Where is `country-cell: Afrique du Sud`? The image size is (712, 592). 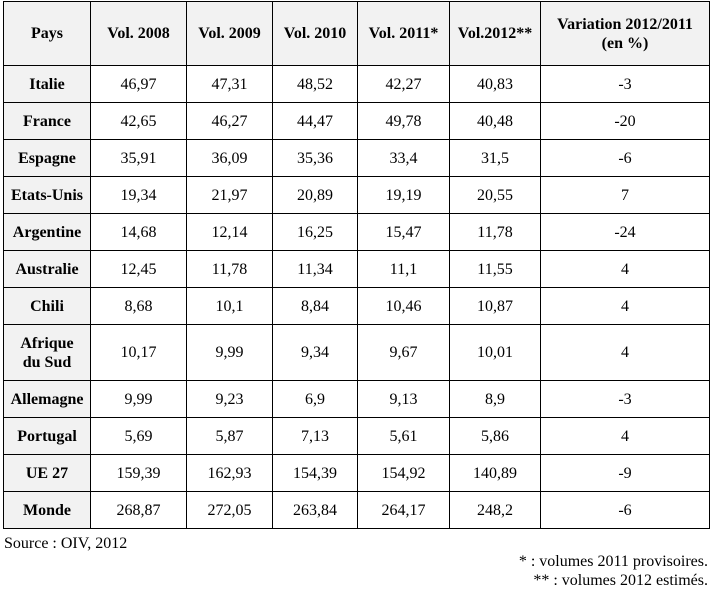
country-cell: Afrique du Sud is located at coordinates (47, 352).